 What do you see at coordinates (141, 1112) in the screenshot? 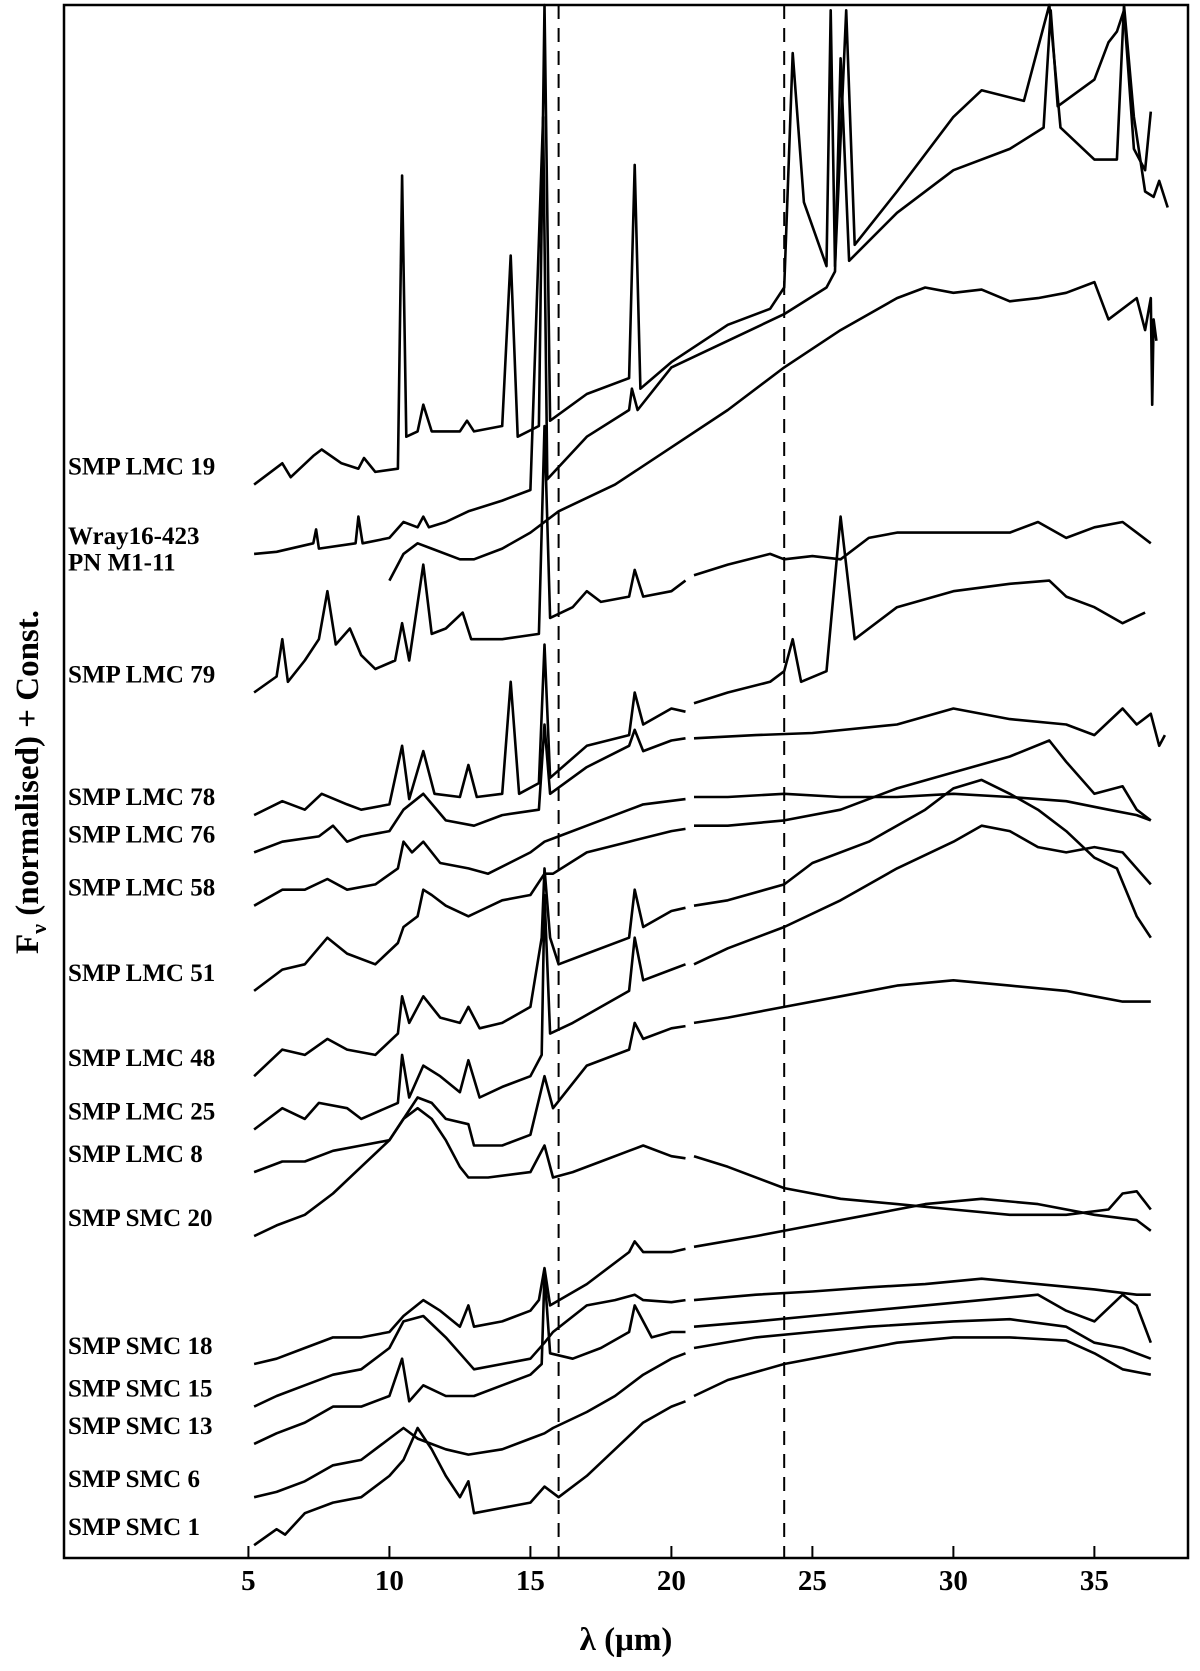
I see `series-label: SMP LMC 25` at bounding box center [141, 1112].